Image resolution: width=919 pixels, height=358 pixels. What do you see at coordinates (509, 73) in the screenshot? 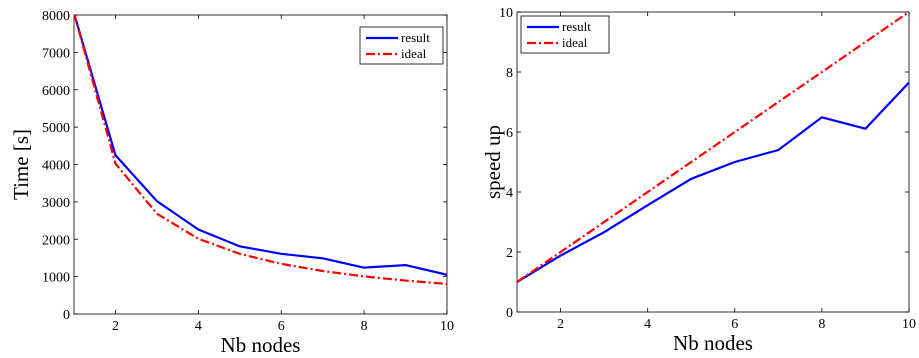
I see `y-tick-label: 8` at bounding box center [509, 73].